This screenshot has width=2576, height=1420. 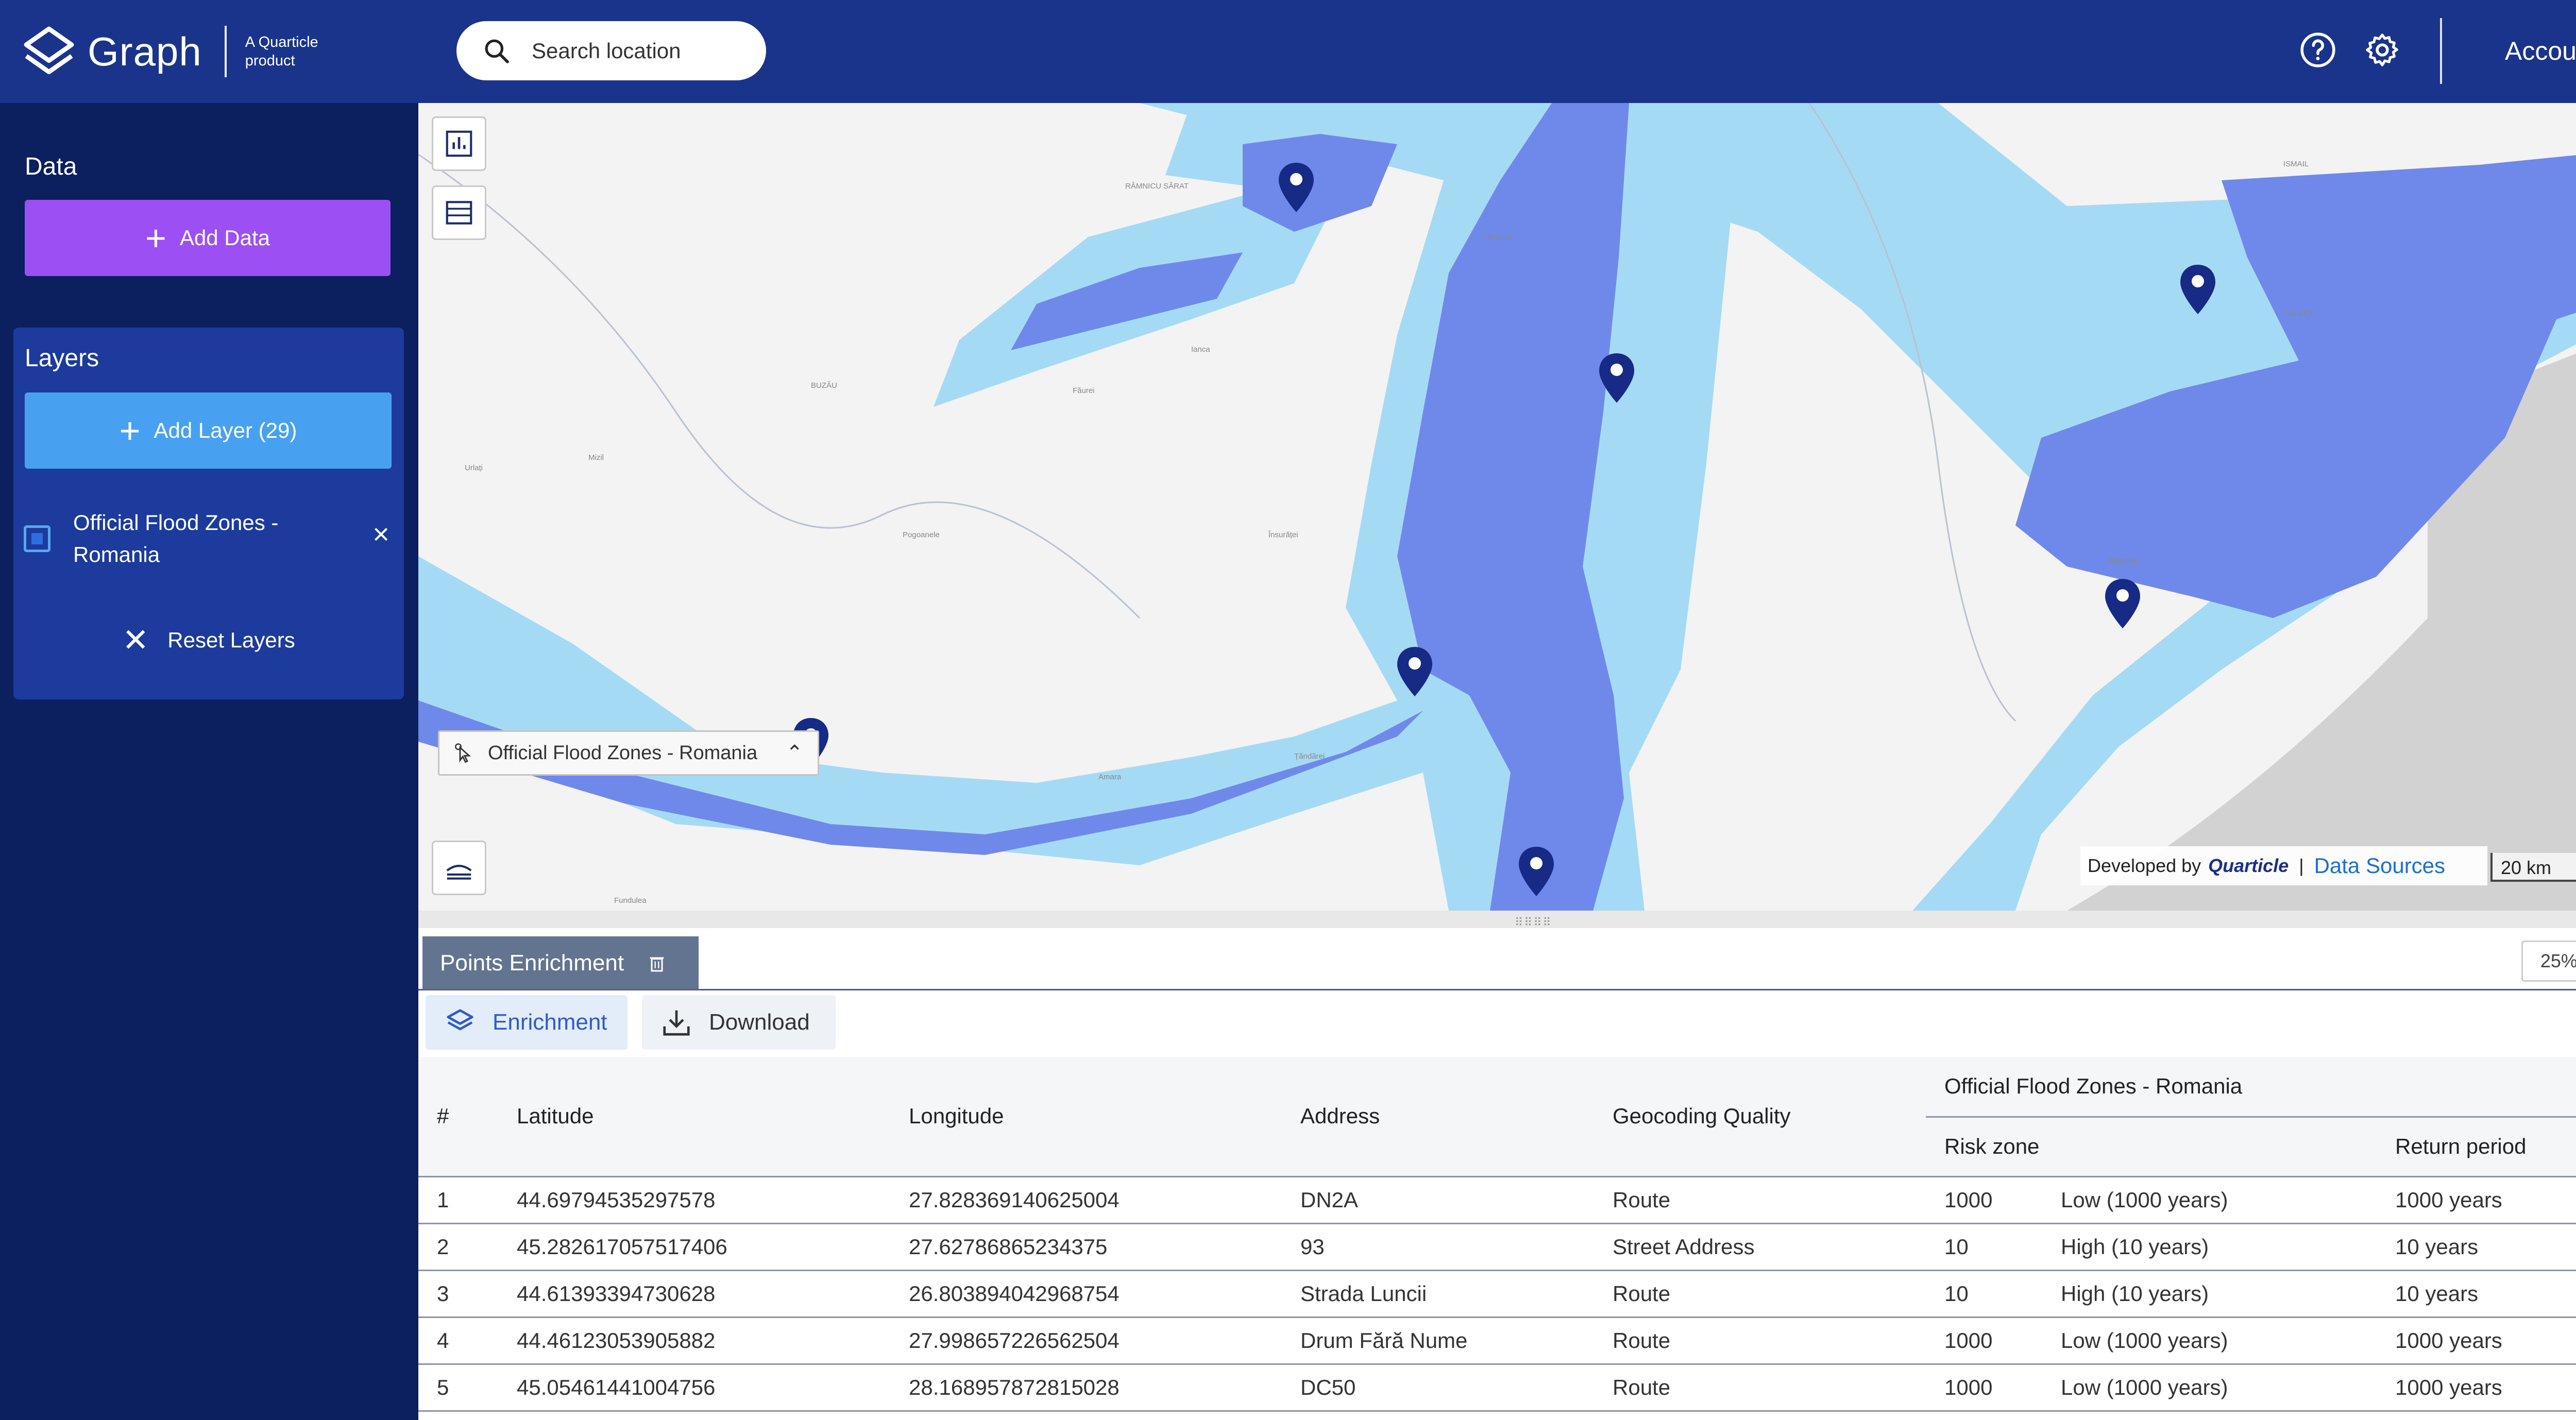 I want to click on add-layer-button: + Add Layer (29), so click(x=208, y=430).